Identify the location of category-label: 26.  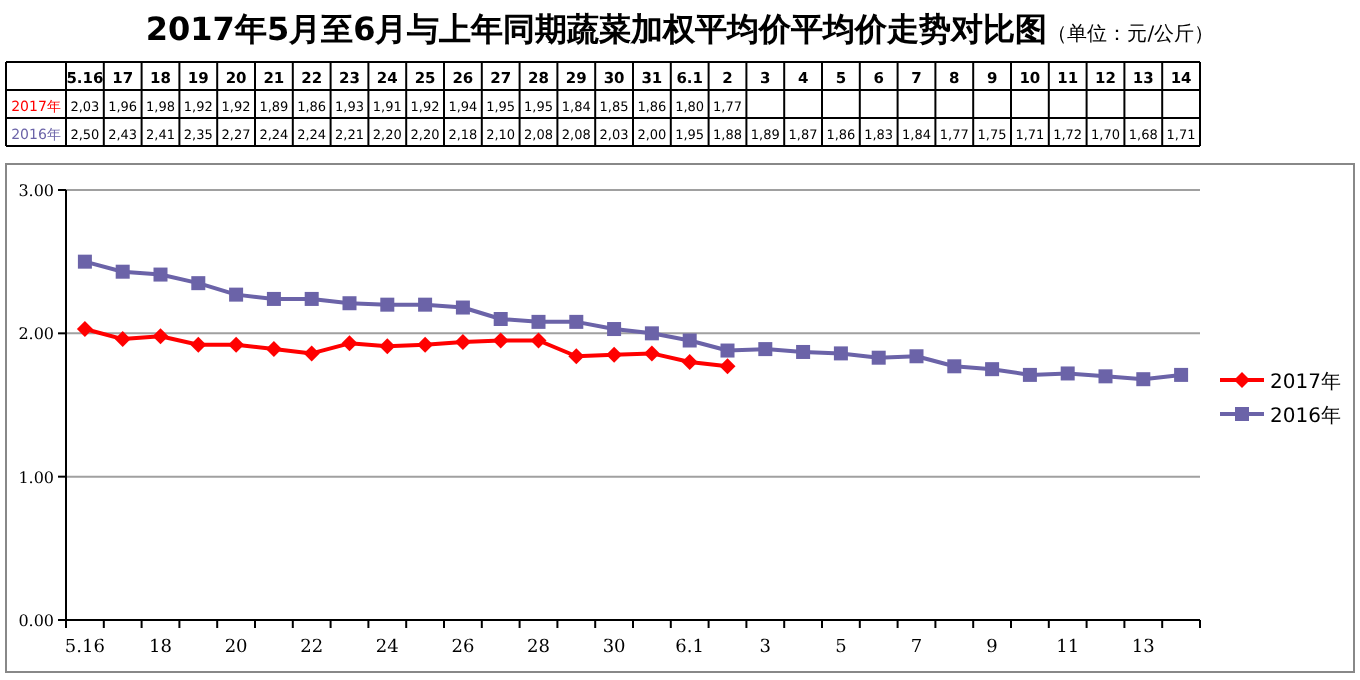
(463, 648).